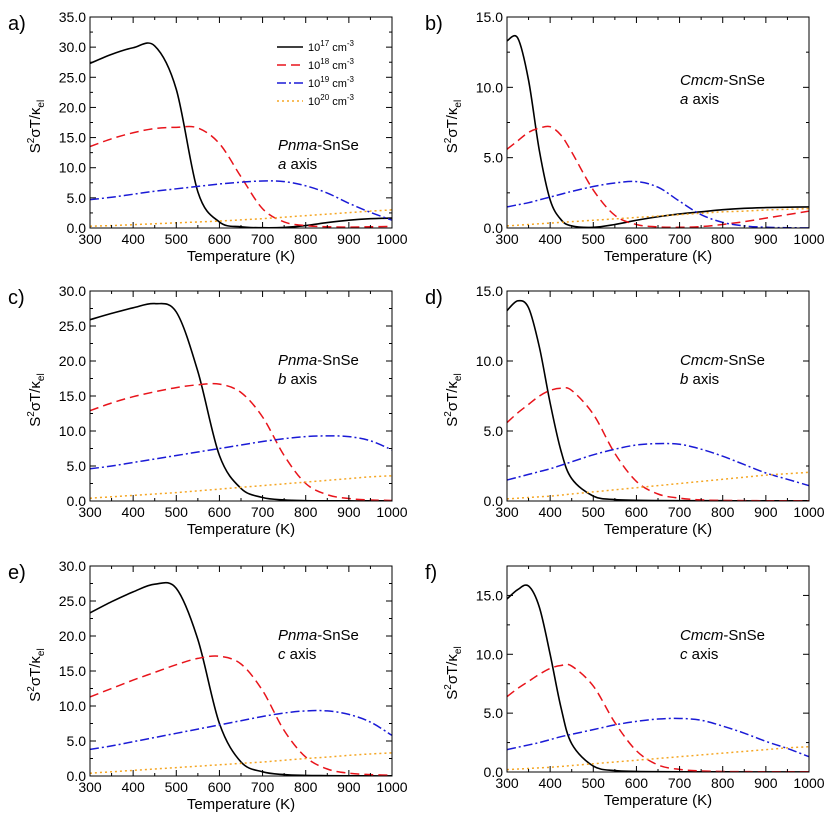 This screenshot has width=830, height=819. What do you see at coordinates (458, 650) in the screenshot?
I see `y-axis-label-part: el` at bounding box center [458, 650].